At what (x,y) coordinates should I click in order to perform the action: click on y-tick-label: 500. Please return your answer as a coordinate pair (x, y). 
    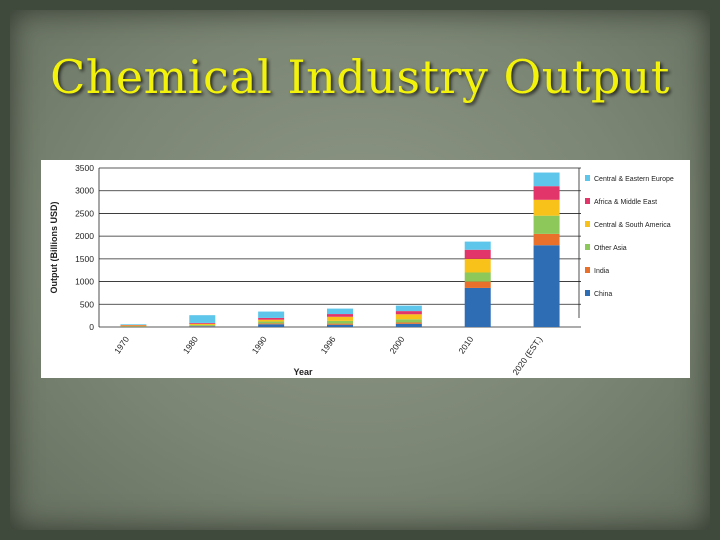
    Looking at the image, I should click on (87, 304).